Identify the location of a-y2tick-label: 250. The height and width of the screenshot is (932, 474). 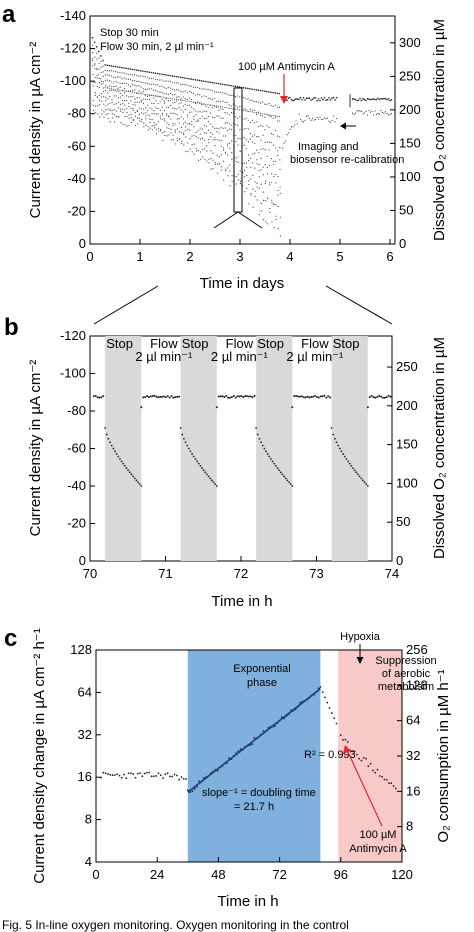
(410, 75).